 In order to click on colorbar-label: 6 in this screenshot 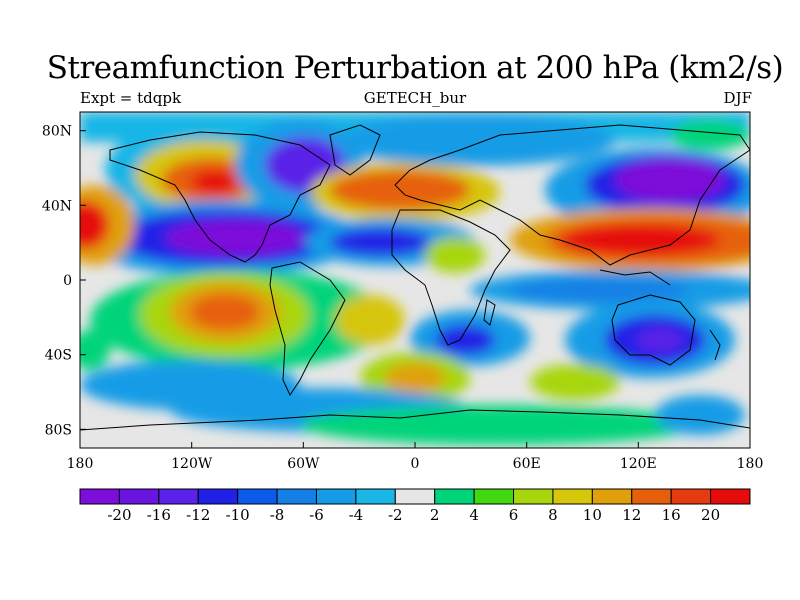, I will do `click(514, 515)`.